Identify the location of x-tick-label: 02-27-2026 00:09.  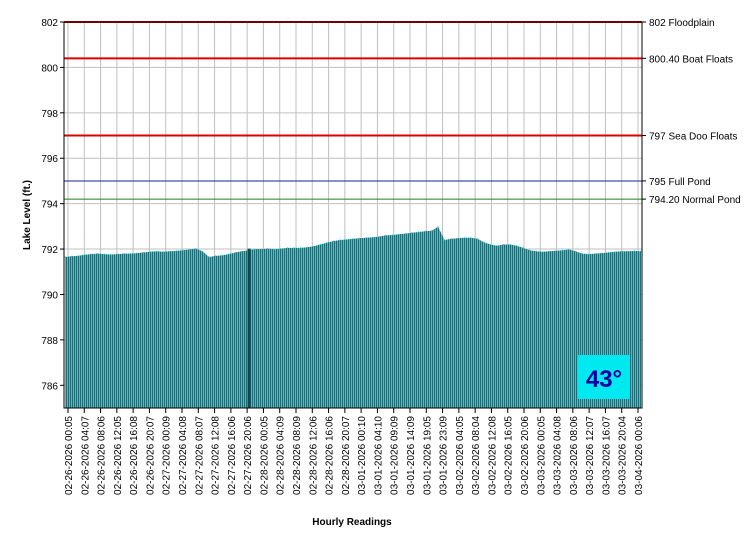
(167, 455).